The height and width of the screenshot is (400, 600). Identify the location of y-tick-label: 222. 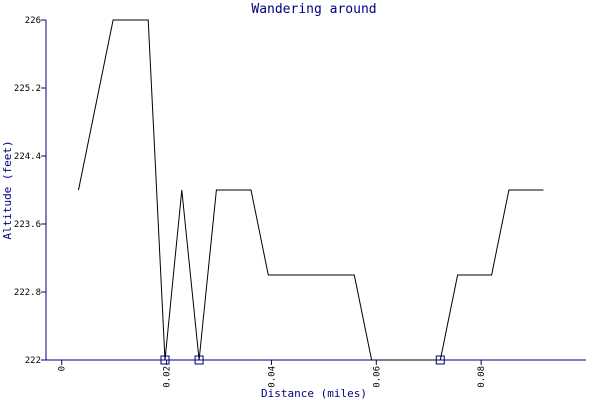
(33, 361).